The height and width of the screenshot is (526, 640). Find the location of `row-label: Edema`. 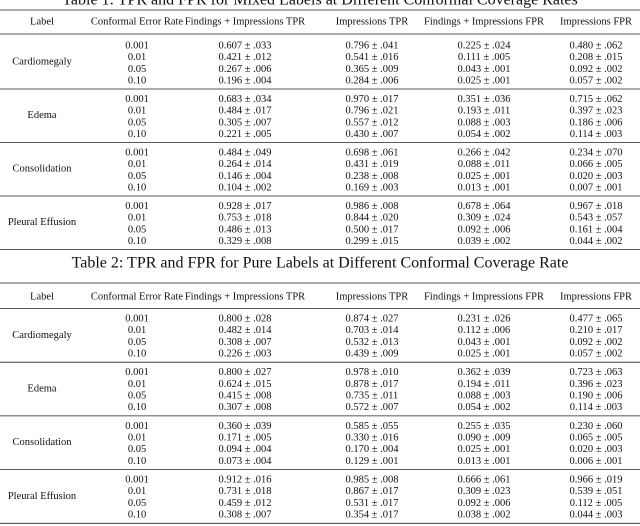

row-label: Edema is located at coordinates (41, 388).